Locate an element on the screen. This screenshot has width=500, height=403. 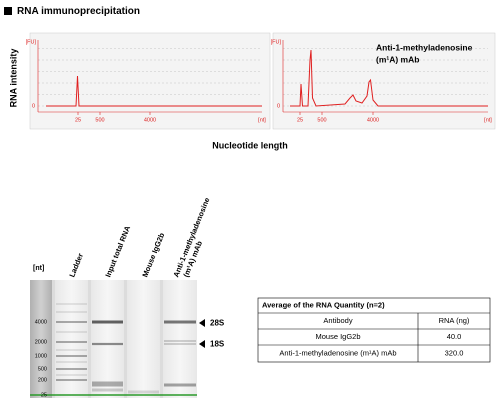
lane-label: Mouse IgG2b is located at coordinates (153, 254).